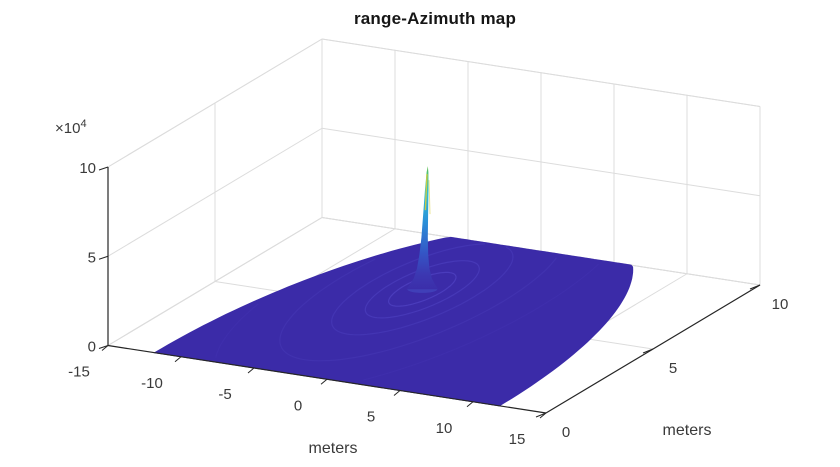  Describe the element at coordinates (224, 394) in the screenshot. I see `x-tick-label: -5` at that location.